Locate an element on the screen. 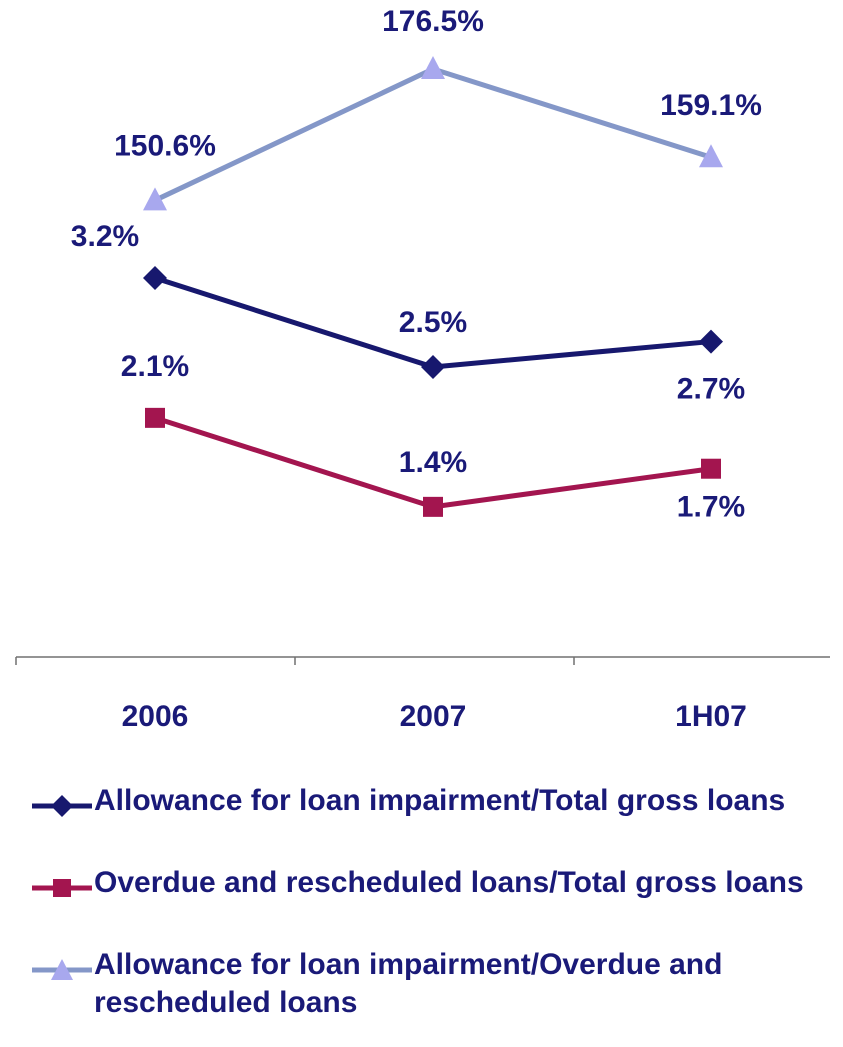 The image size is (843, 1047). series-2-point-1h07 is located at coordinates (711, 156).